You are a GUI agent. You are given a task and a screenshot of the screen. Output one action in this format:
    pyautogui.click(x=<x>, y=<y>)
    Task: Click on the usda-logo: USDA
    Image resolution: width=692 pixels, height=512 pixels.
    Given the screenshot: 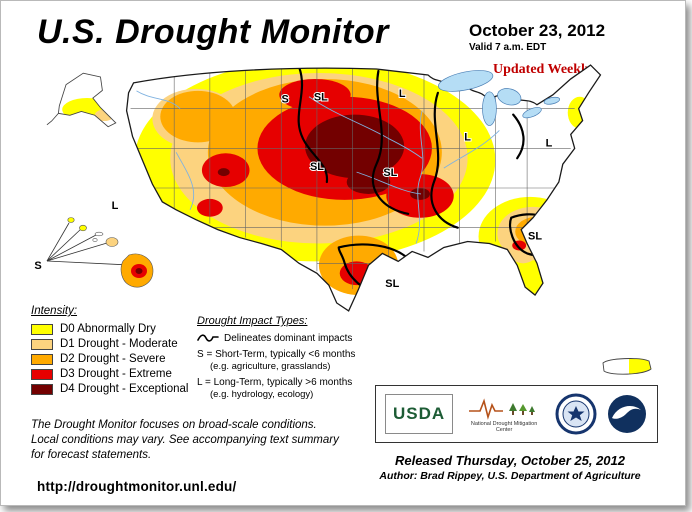 What is the action you would take?
    pyautogui.click(x=419, y=414)
    